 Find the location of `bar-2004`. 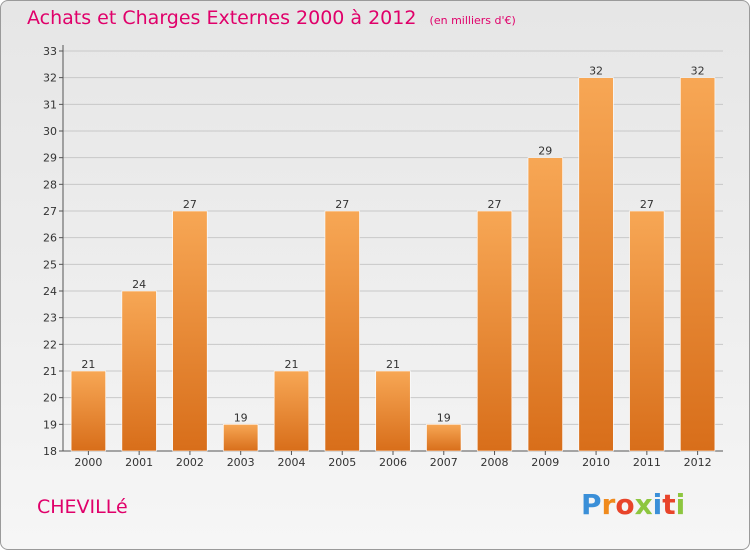

bar-2004 is located at coordinates (291, 411).